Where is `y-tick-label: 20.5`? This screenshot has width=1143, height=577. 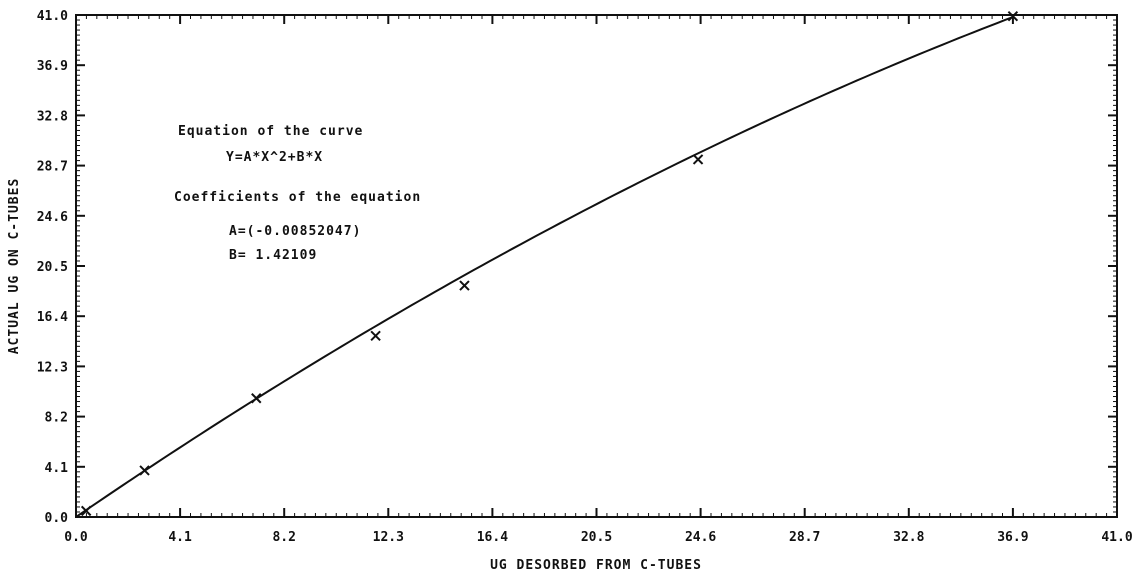 y-tick-label: 20.5 is located at coordinates (52, 267).